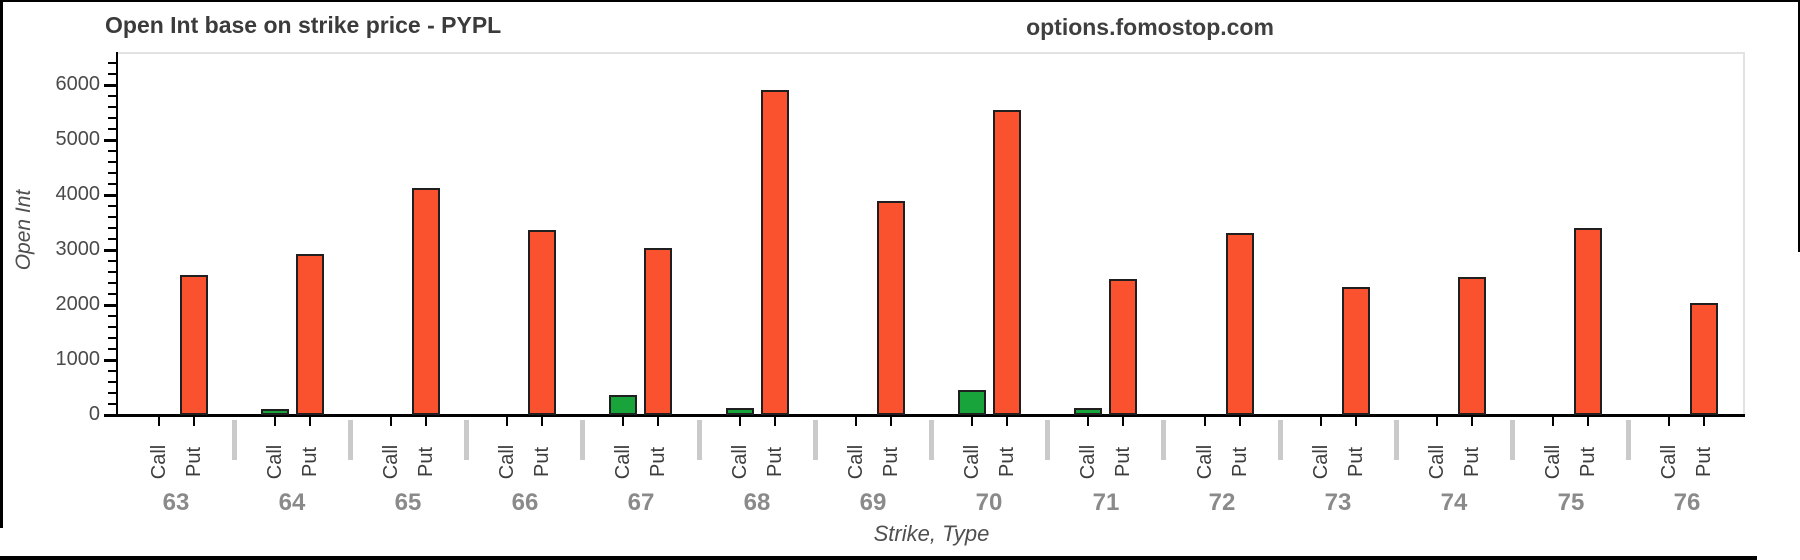  I want to click on frame-border-left, so click(1, 264).